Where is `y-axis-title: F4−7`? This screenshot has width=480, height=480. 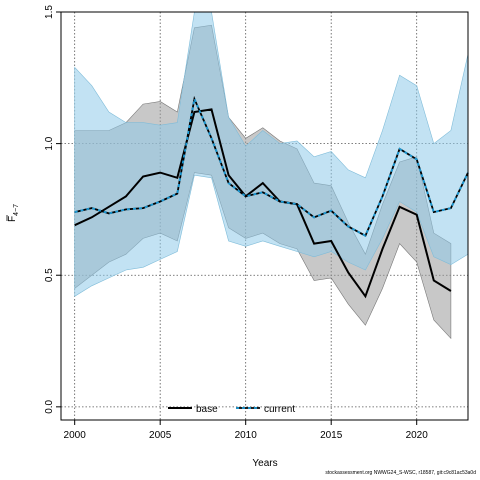
y-axis-title: F4−7 is located at coordinates (13, 213).